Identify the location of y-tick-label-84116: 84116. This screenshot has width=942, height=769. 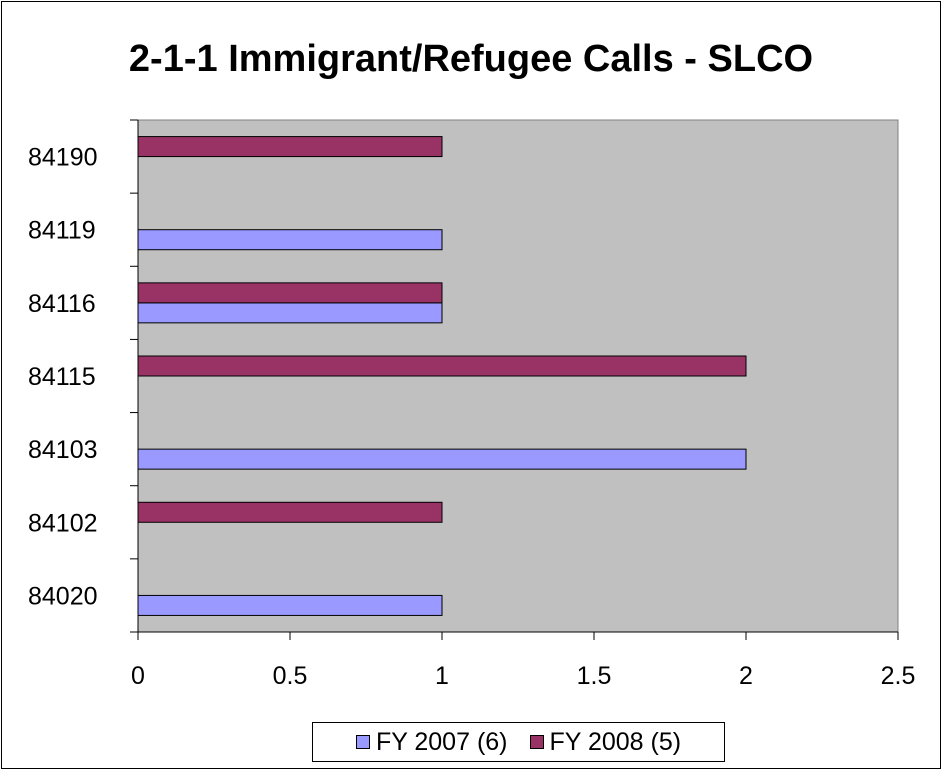
(62, 304).